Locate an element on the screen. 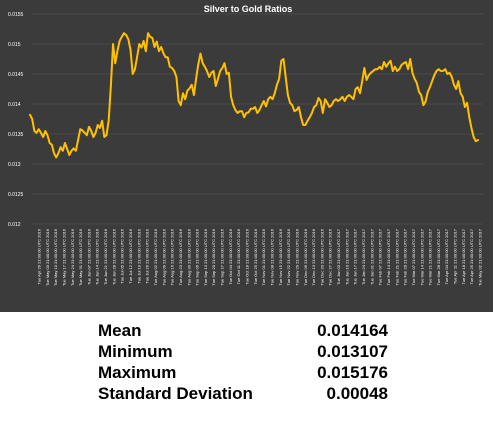 The height and width of the screenshot is (424, 500). y-tick-label: 0.0125 is located at coordinates (16, 195).